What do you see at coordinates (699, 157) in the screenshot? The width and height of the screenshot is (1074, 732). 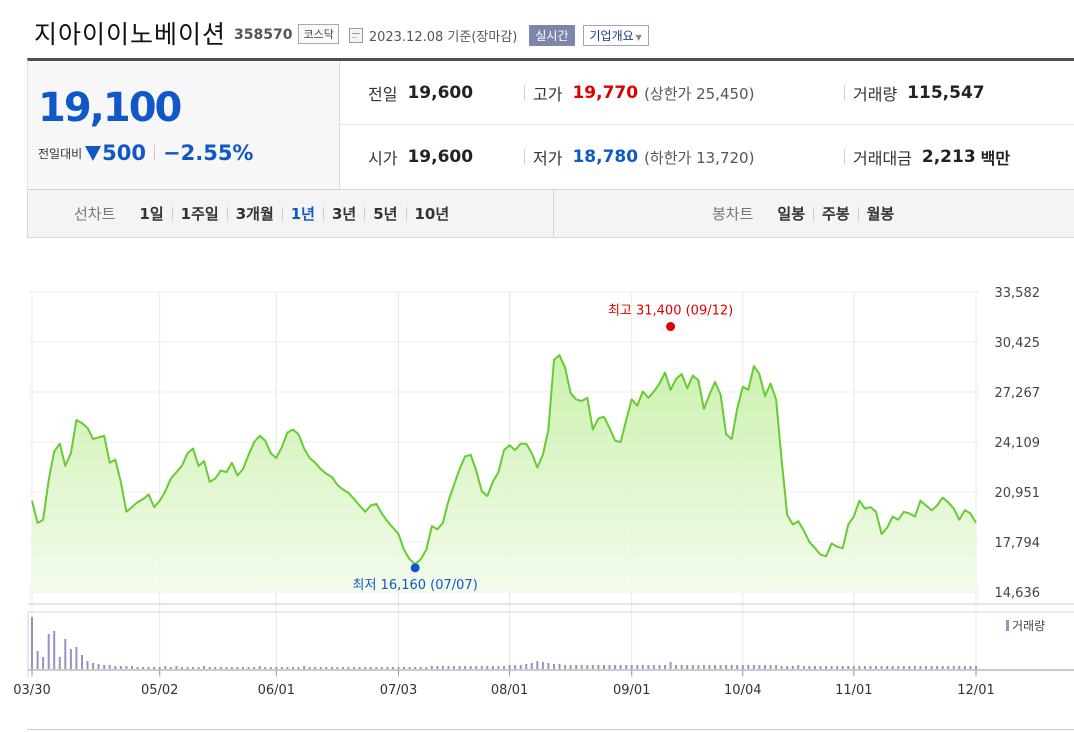 I see `lower-limit: (하한가 13,720)` at bounding box center [699, 157].